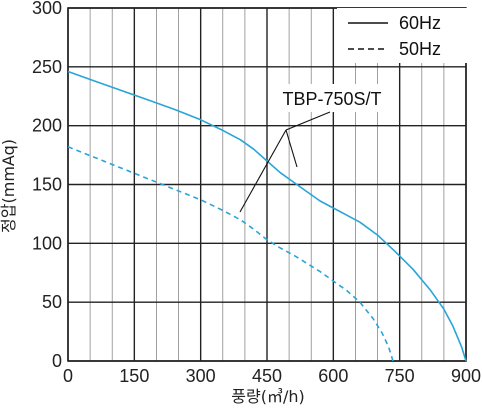  Describe the element at coordinates (314, 148) in the screenshot. I see `model-annotation: TBP-750S/T` at that location.